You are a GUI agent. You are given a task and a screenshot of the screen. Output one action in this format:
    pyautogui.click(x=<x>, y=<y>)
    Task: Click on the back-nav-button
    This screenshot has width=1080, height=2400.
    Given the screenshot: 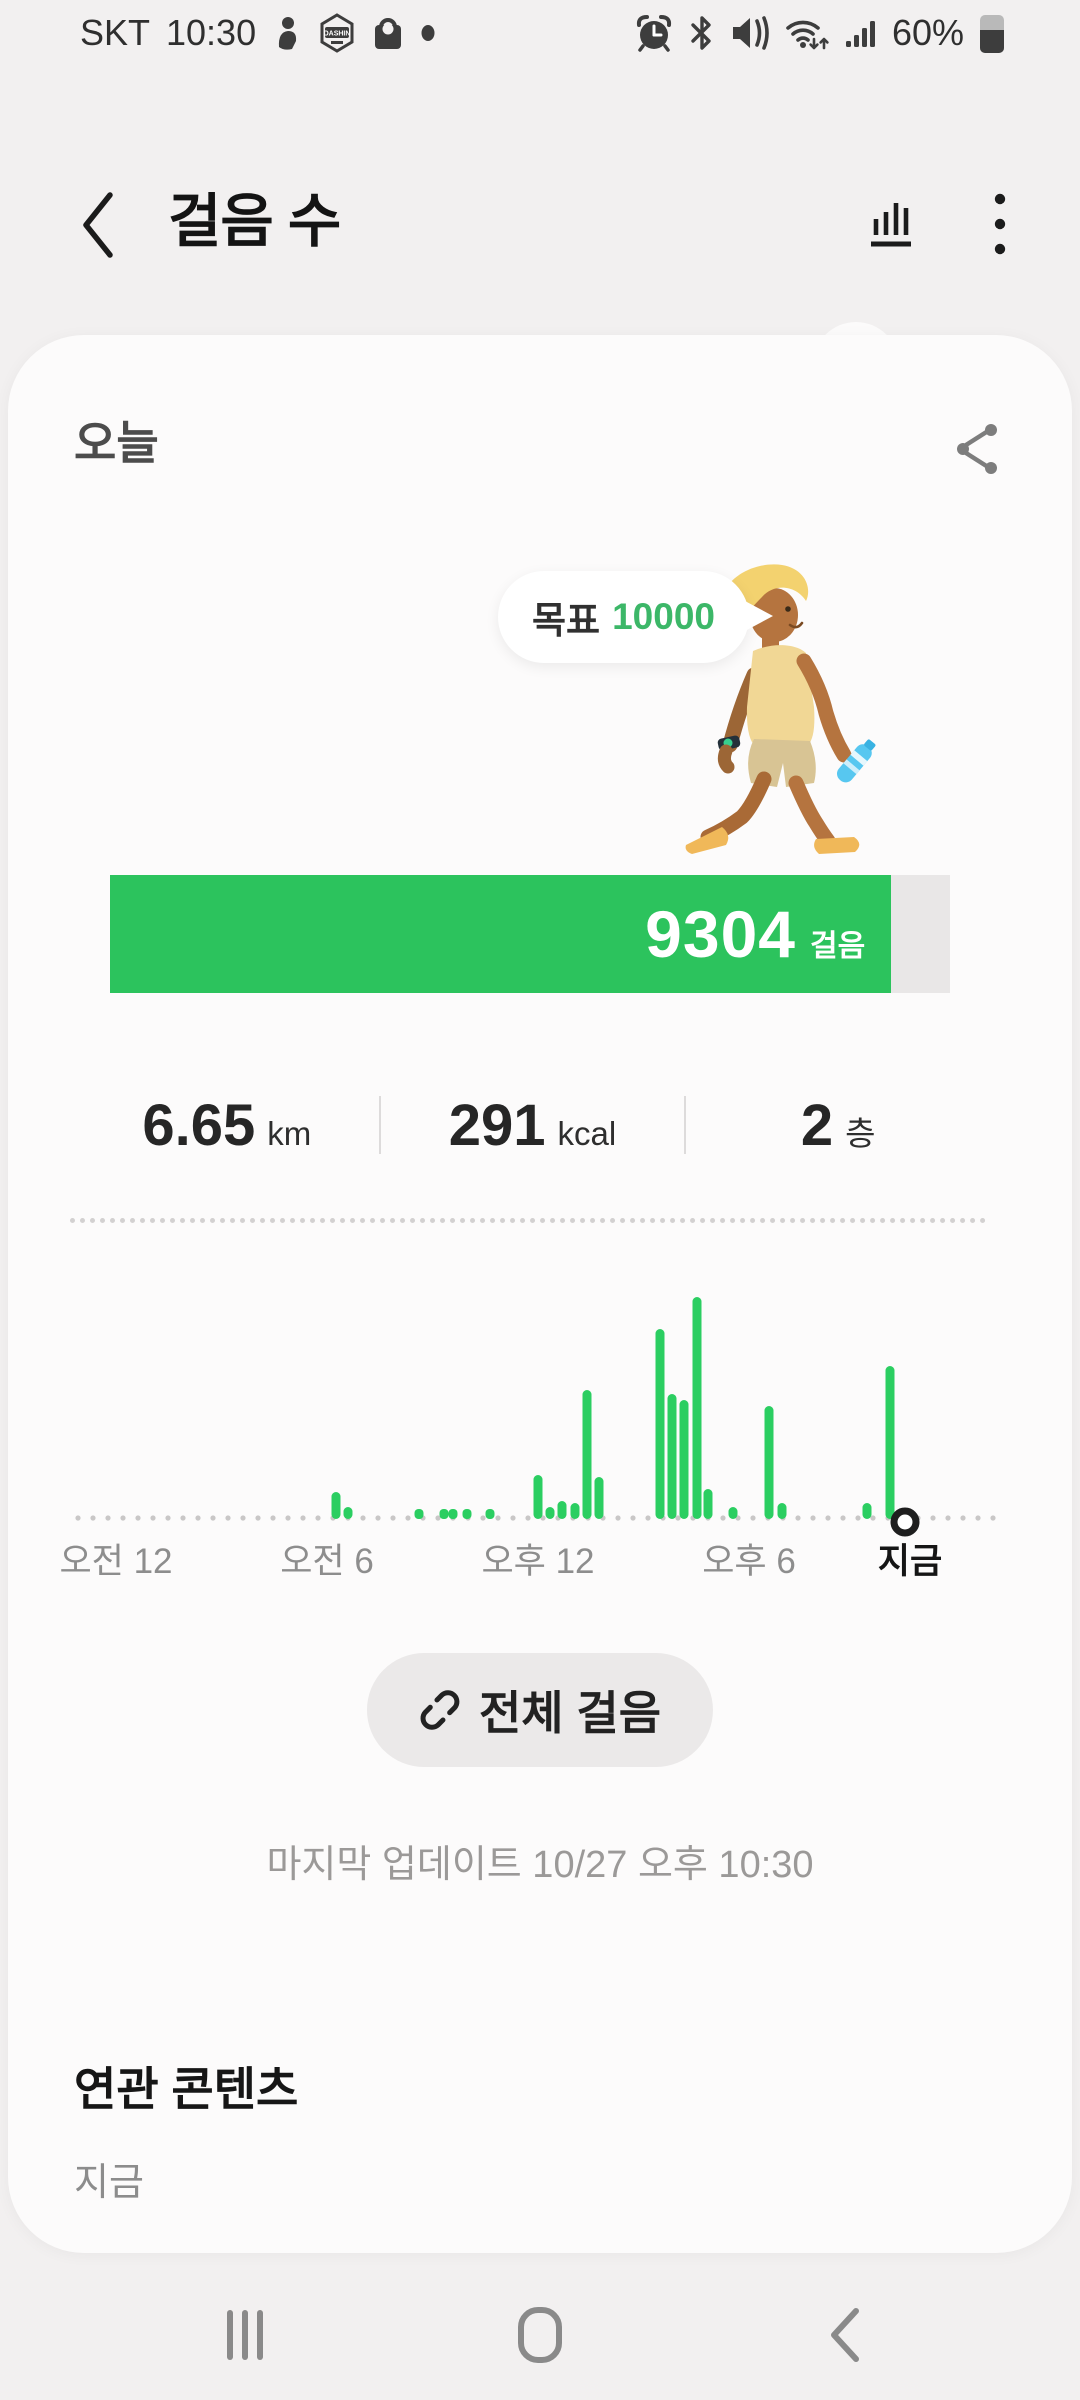 What is the action you would take?
    pyautogui.click(x=845, y=2335)
    